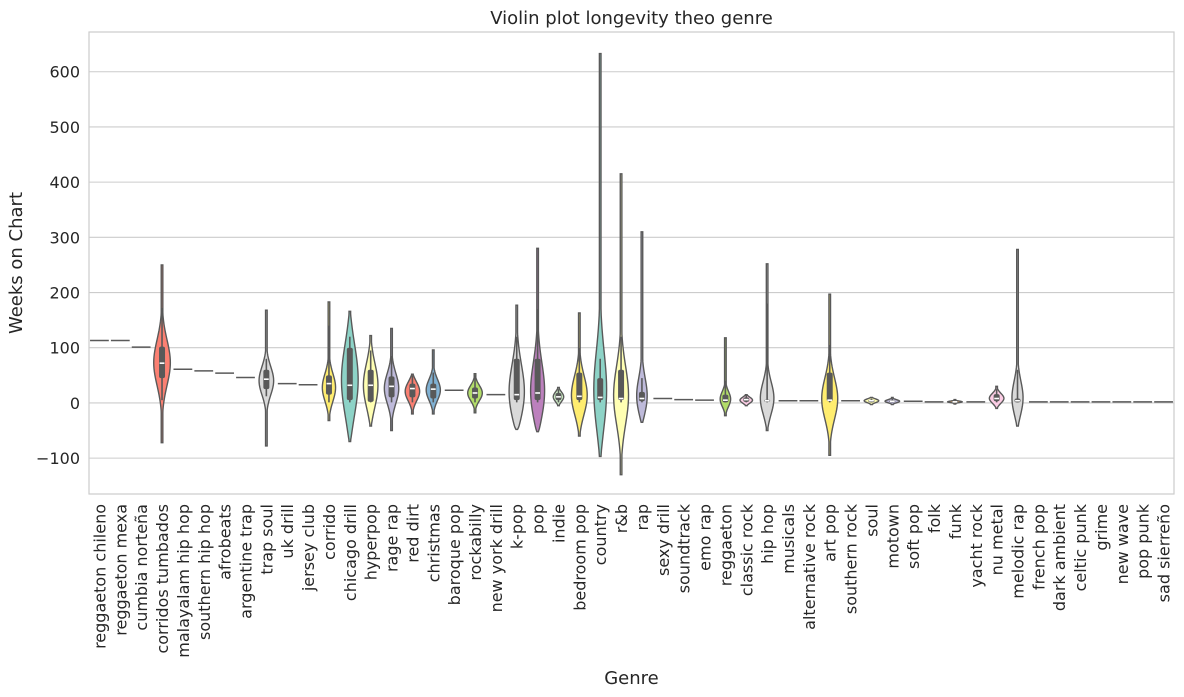 This screenshot has width=1184, height=697. What do you see at coordinates (621, 518) in the screenshot?
I see `x-tick-label: r&b` at bounding box center [621, 518].